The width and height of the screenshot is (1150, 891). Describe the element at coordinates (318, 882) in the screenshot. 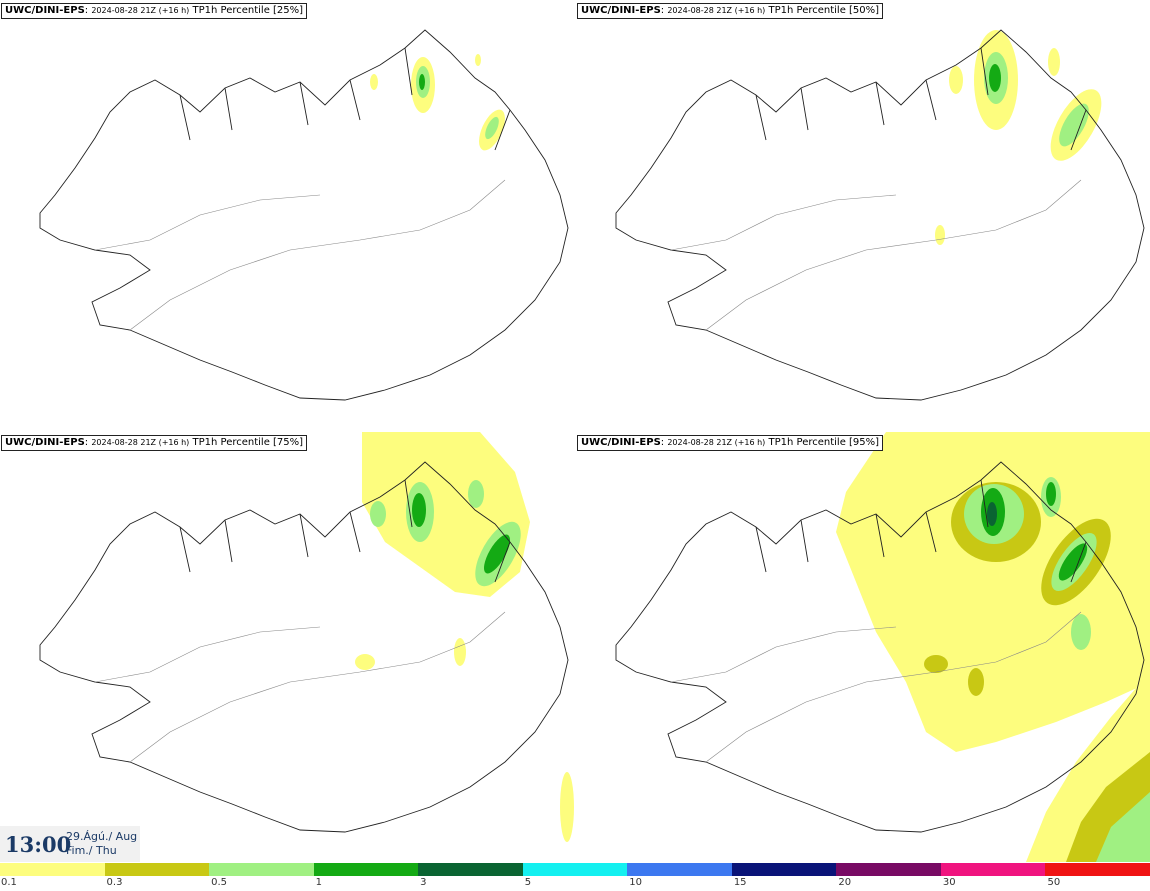

I see `colorbar-tick-label: 1` at that location.